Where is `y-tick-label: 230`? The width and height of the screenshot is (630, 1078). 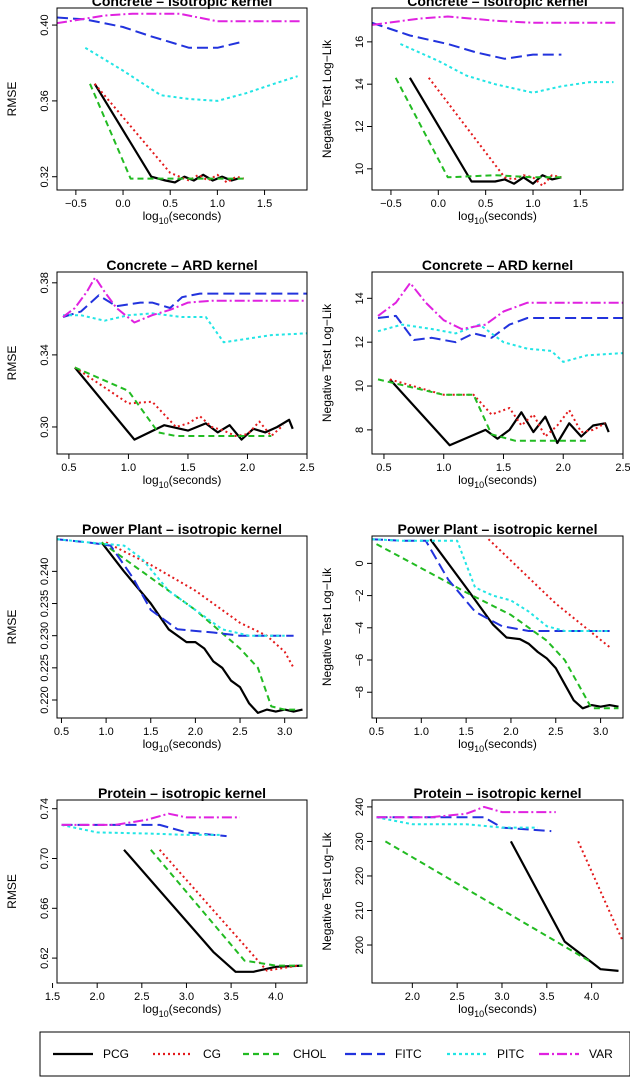 y-tick-label: 230 is located at coordinates (360, 841).